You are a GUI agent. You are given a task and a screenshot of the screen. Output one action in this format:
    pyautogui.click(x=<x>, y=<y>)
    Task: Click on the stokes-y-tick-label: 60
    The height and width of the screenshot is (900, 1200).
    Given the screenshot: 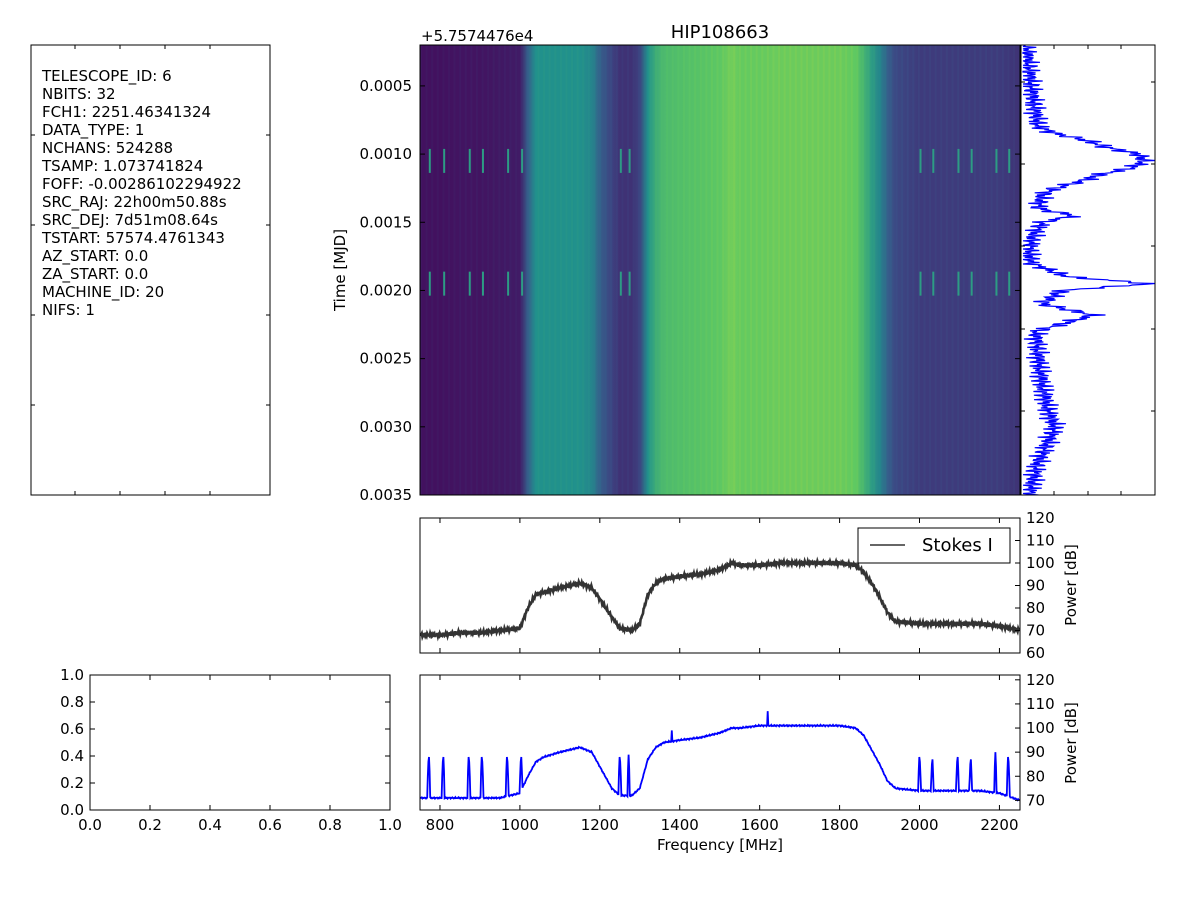 What is the action you would take?
    pyautogui.click(x=1035, y=653)
    